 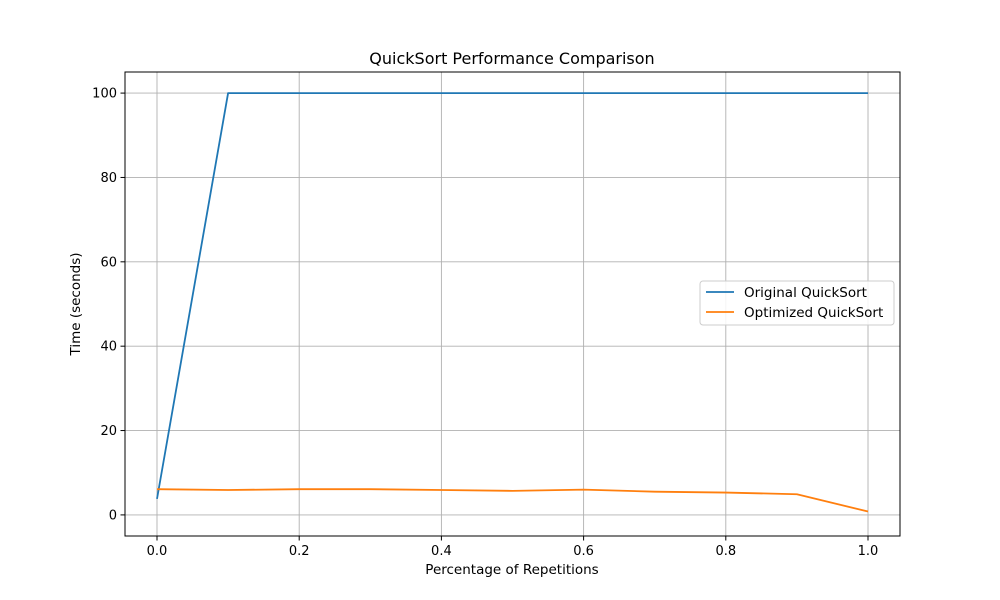 What do you see at coordinates (108, 347) in the screenshot?
I see `y-tick-label: 40` at bounding box center [108, 347].